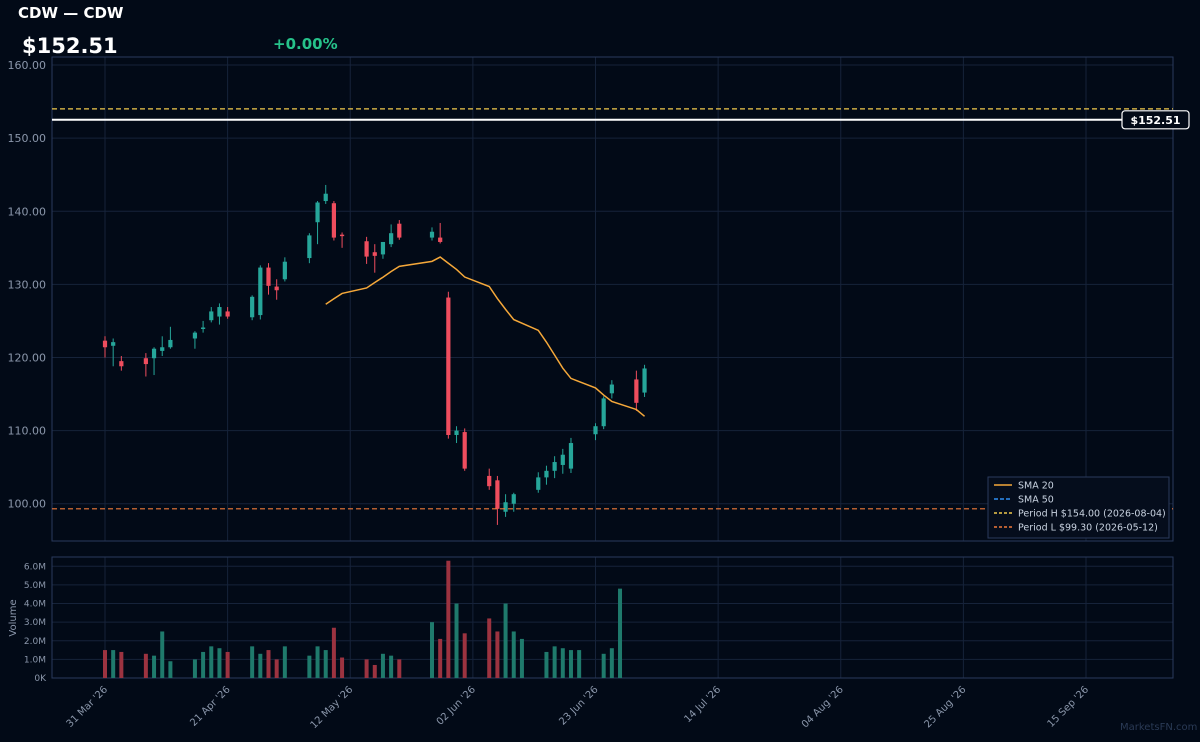  Describe the element at coordinates (1088, 528) in the screenshot. I see `legend-label: Period L $99.30 (2026-05-12)` at that location.